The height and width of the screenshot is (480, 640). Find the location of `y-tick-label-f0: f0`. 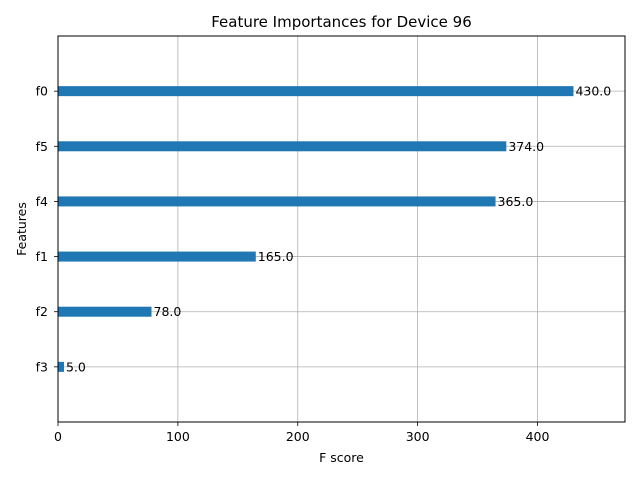

y-tick-label-f0: f0 is located at coordinates (42, 91).